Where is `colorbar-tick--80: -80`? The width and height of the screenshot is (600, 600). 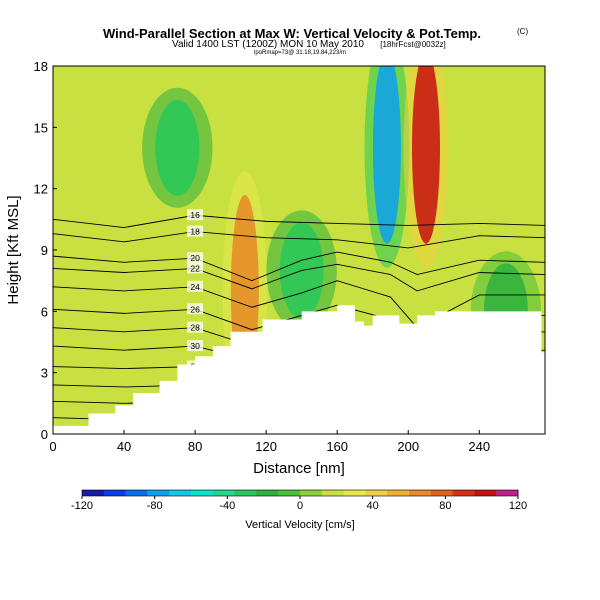 colorbar-tick--80: -80 is located at coordinates (155, 506).